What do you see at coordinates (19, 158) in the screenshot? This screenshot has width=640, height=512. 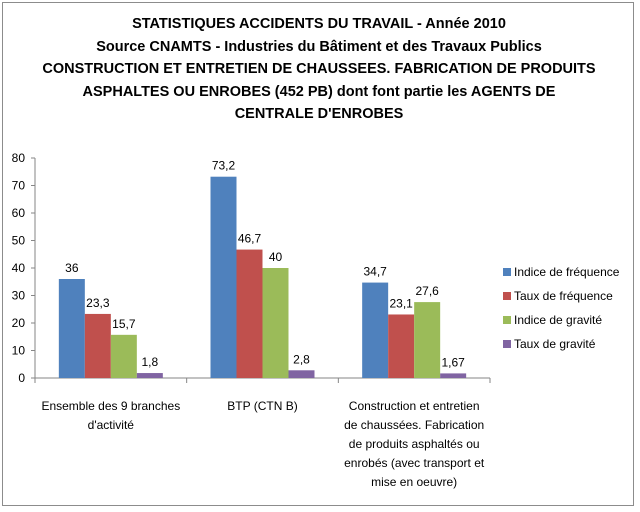 I see `y-tick-label: 80` at bounding box center [19, 158].